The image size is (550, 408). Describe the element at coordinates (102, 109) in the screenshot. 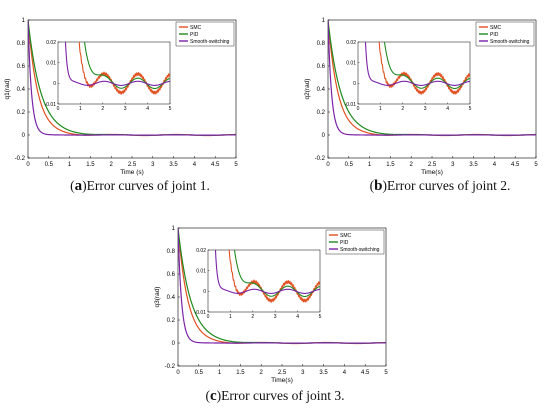

I see `inset-x-tick-label-a-2: 2` at that location.